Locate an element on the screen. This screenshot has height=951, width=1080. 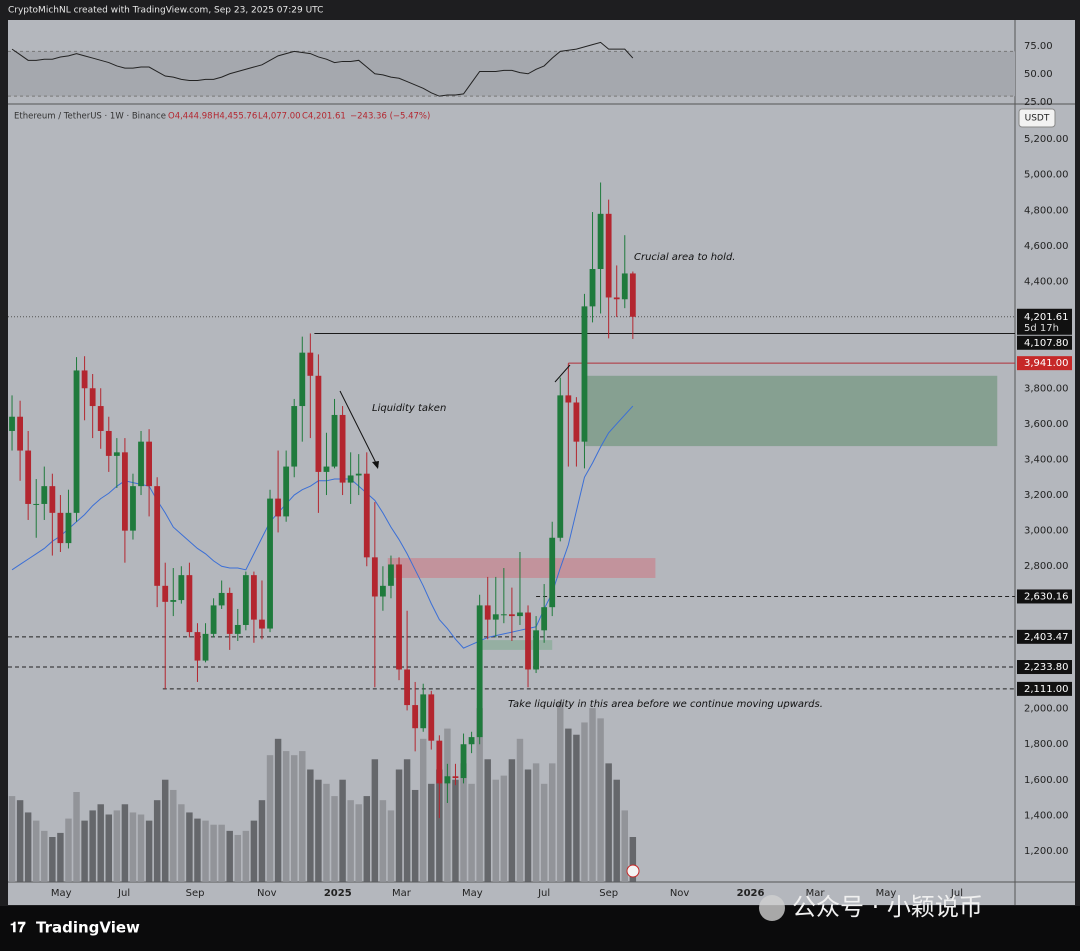
x-tick-label: Nov is located at coordinates (680, 893).